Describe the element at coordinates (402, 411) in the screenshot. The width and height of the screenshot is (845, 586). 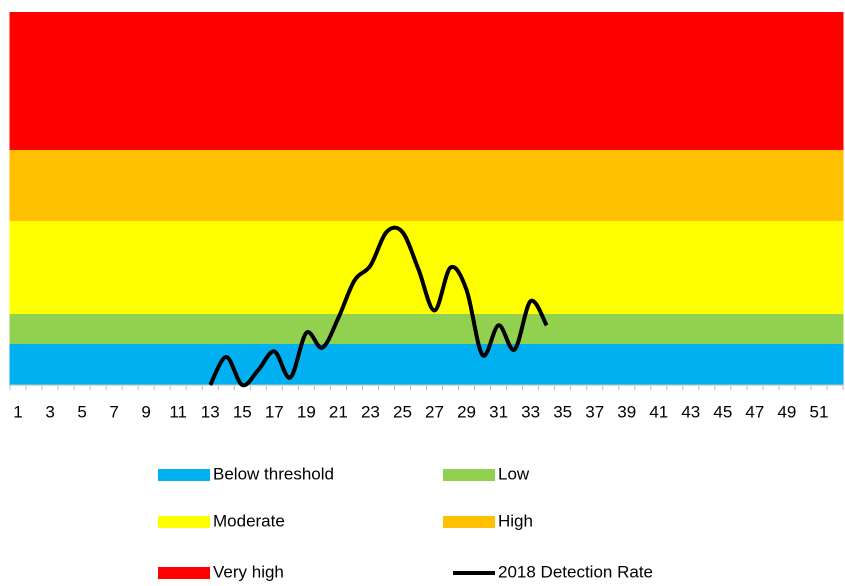
I see `x-tick-label: 25` at that location.